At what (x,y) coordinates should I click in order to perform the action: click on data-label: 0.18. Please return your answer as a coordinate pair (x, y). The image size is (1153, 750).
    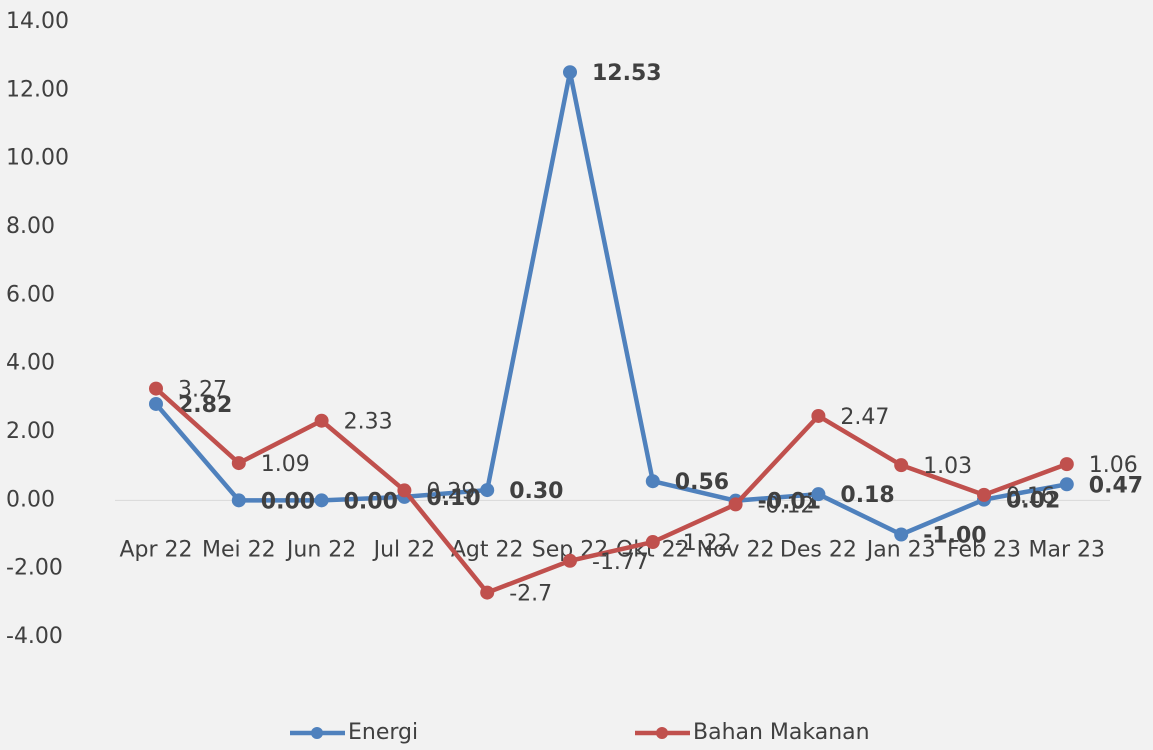
    Looking at the image, I should click on (867, 495).